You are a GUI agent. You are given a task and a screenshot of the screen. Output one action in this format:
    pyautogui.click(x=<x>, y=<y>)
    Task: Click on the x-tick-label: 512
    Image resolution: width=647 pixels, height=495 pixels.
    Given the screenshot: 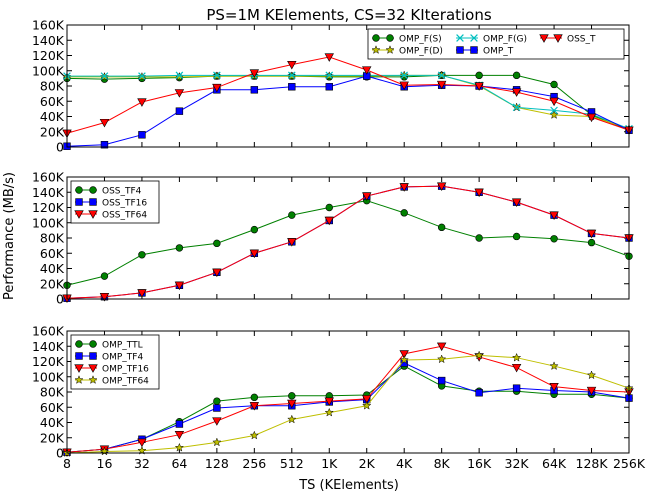 What is the action you would take?
    pyautogui.click(x=292, y=463)
    